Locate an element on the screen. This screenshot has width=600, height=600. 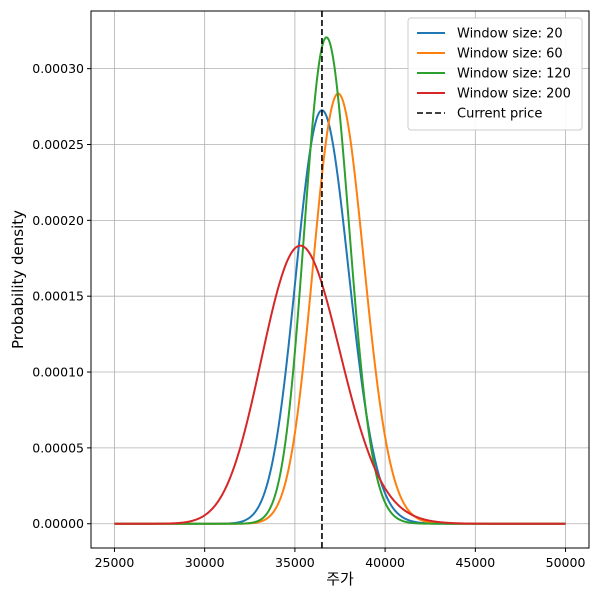
x-tick-label: 40000 is located at coordinates (385, 562).